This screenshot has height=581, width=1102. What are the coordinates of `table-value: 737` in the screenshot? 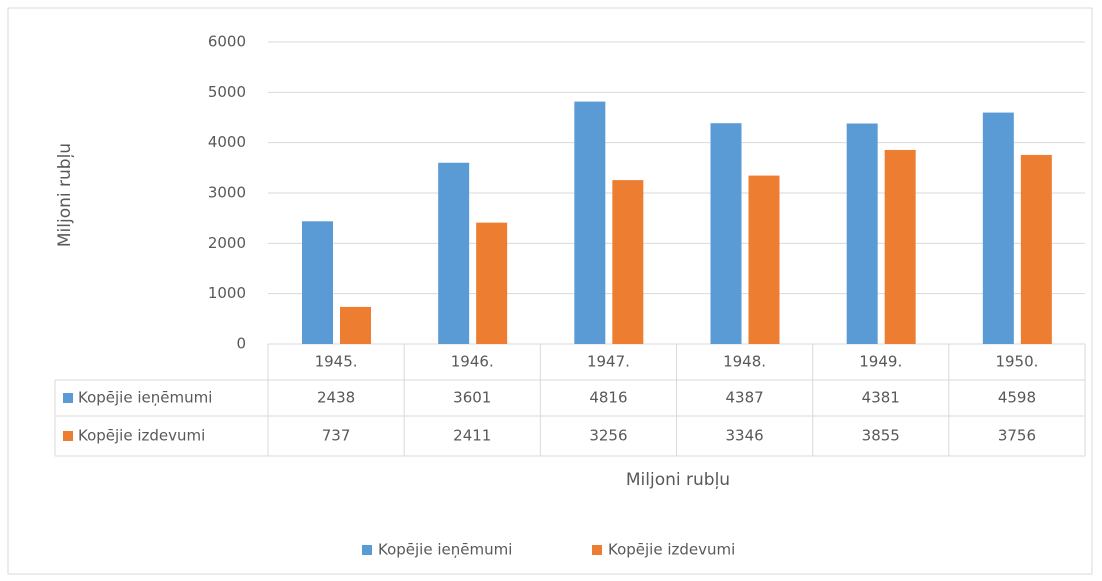 It's located at (336, 436).